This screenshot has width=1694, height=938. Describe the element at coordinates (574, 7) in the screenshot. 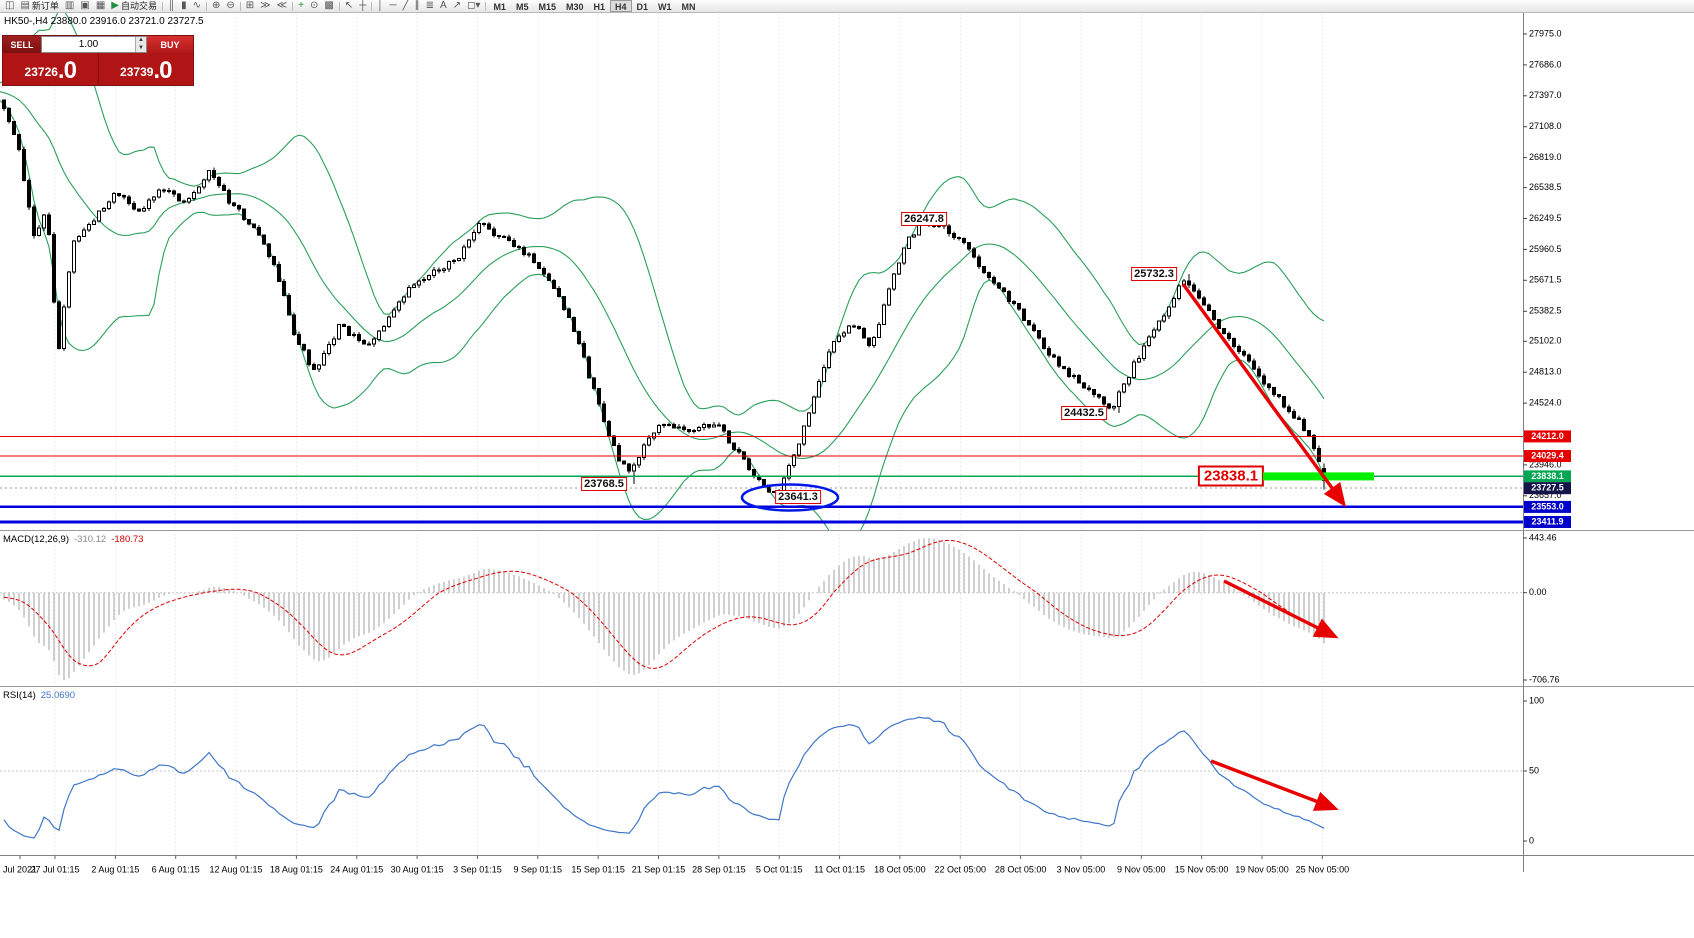

I see `timeframe-M30: M30` at that location.